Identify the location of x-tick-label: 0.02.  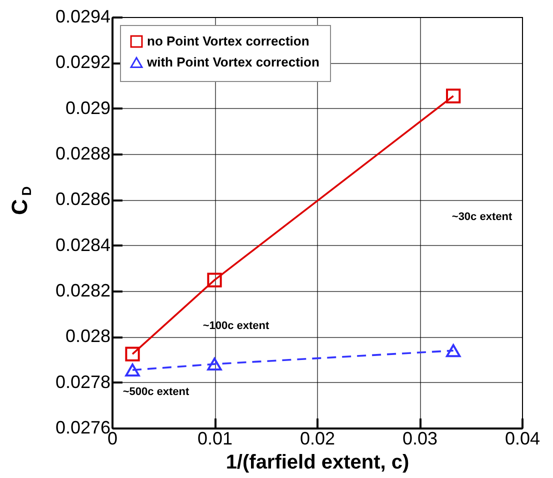
(318, 438).